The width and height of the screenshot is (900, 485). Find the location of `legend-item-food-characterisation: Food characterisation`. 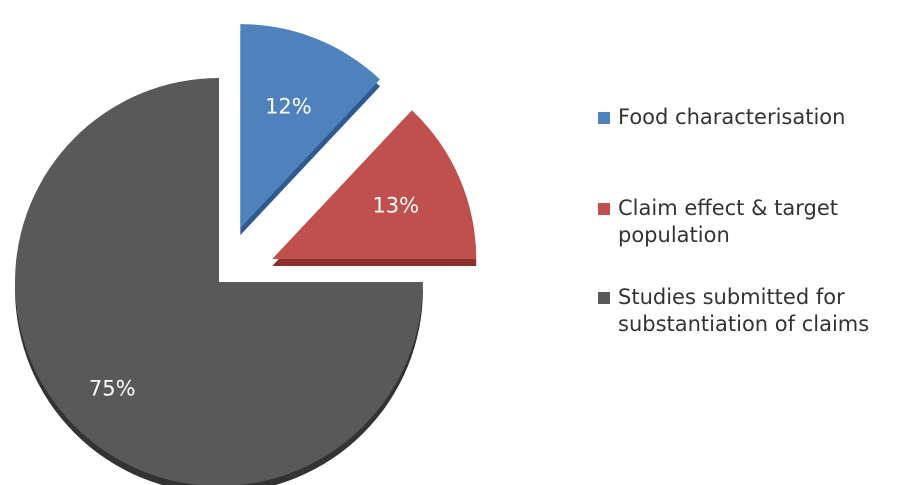

legend-item-food-characterisation: Food characterisation is located at coordinates (746, 117).